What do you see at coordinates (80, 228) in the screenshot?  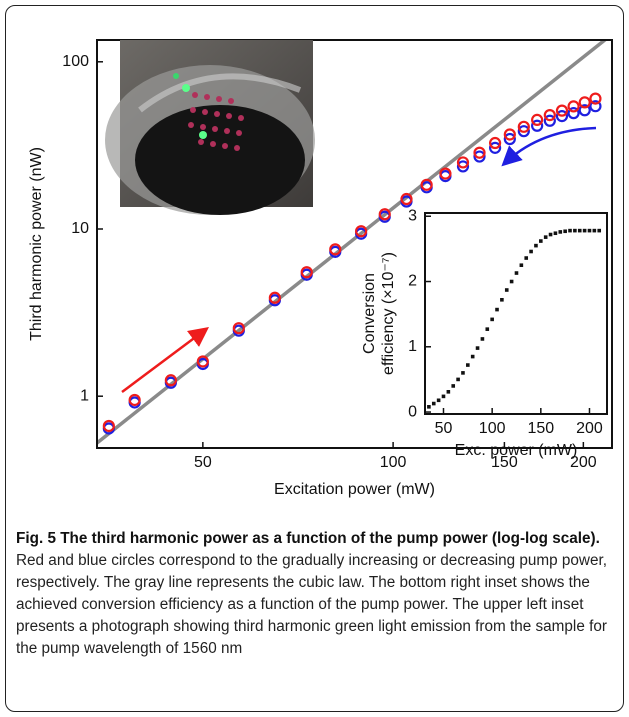 I see `y-tick-label: 10` at bounding box center [80, 228].